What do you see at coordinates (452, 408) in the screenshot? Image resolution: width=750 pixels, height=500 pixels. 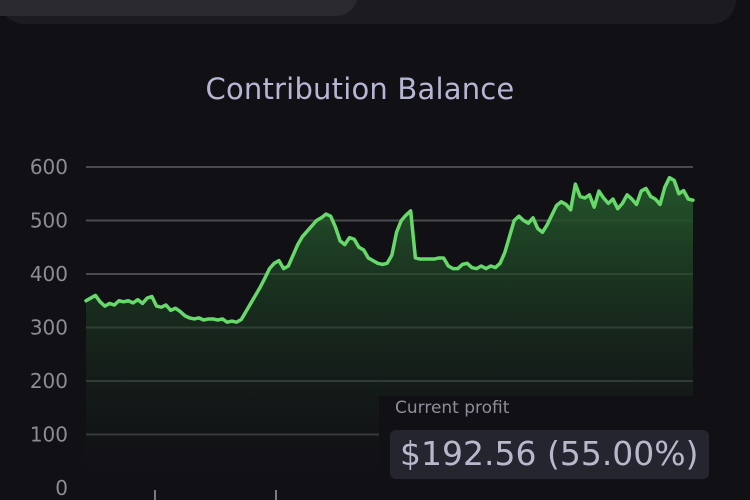 I see `tooltip-label: Current profit` at bounding box center [452, 408].